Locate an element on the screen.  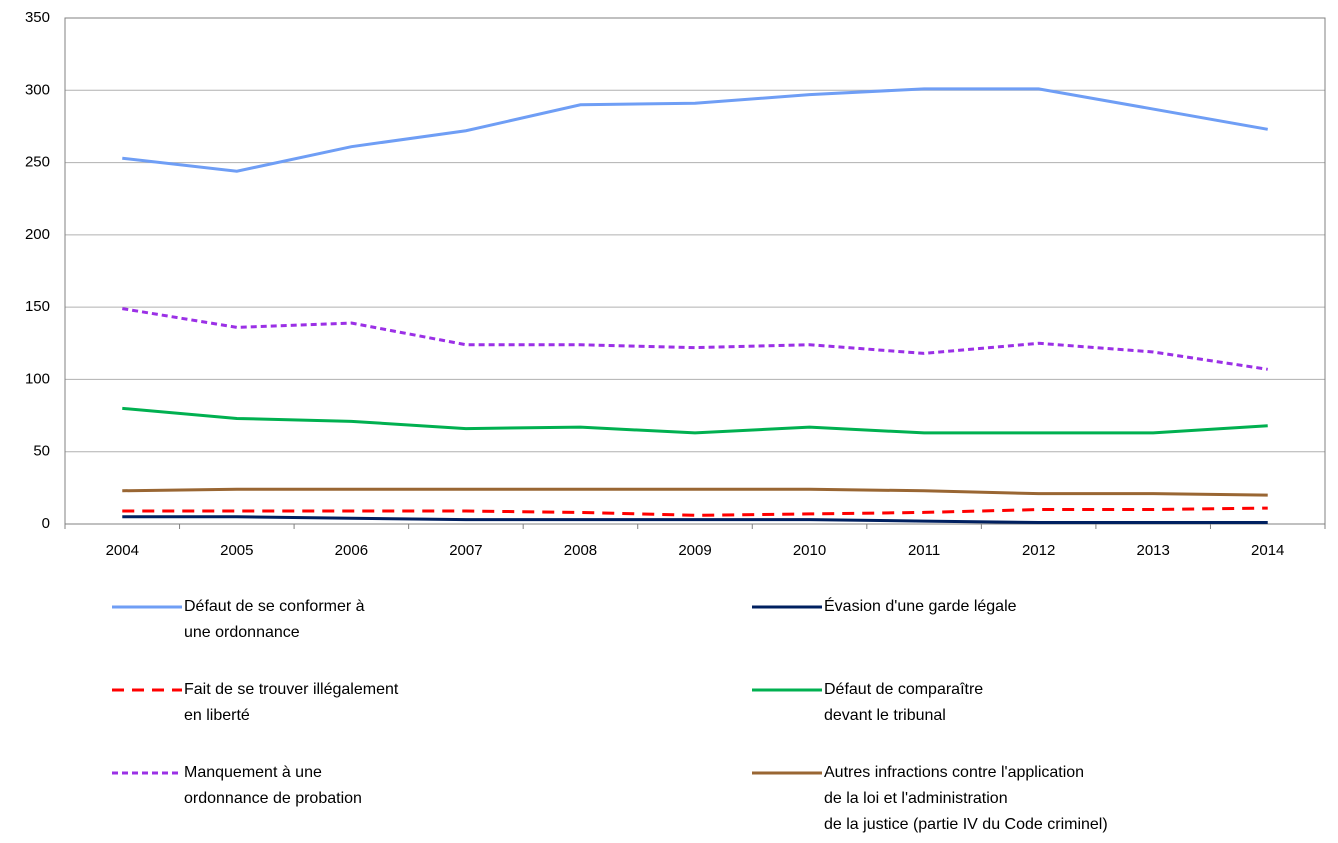
y-tick-label: 0 is located at coordinates (46, 523).